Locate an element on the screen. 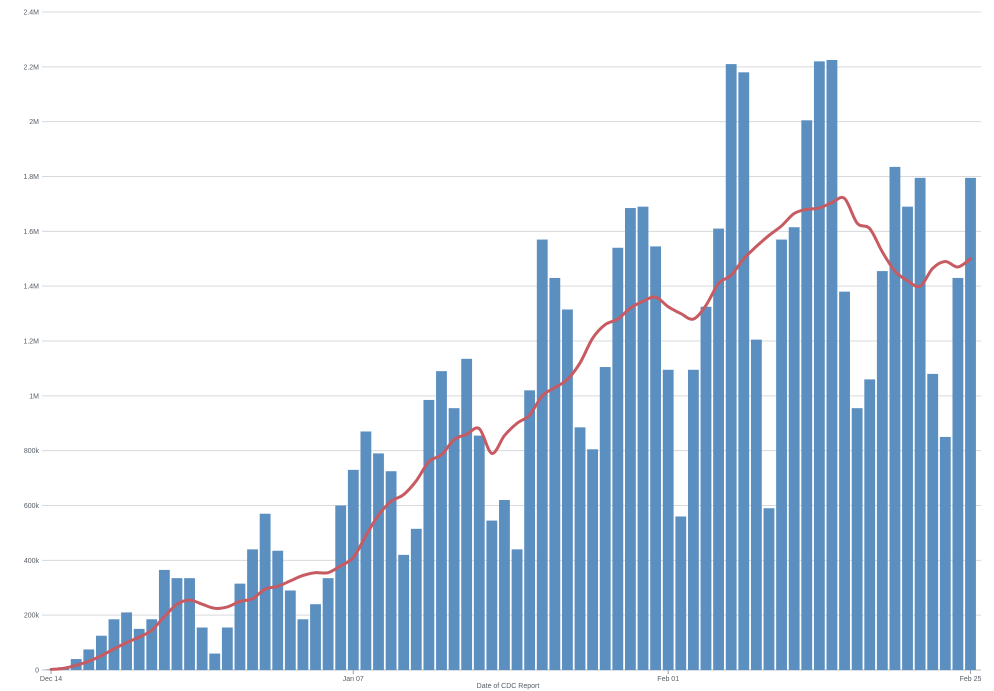 This screenshot has height=691, width=994. y-tick-label: 600k is located at coordinates (32, 506).